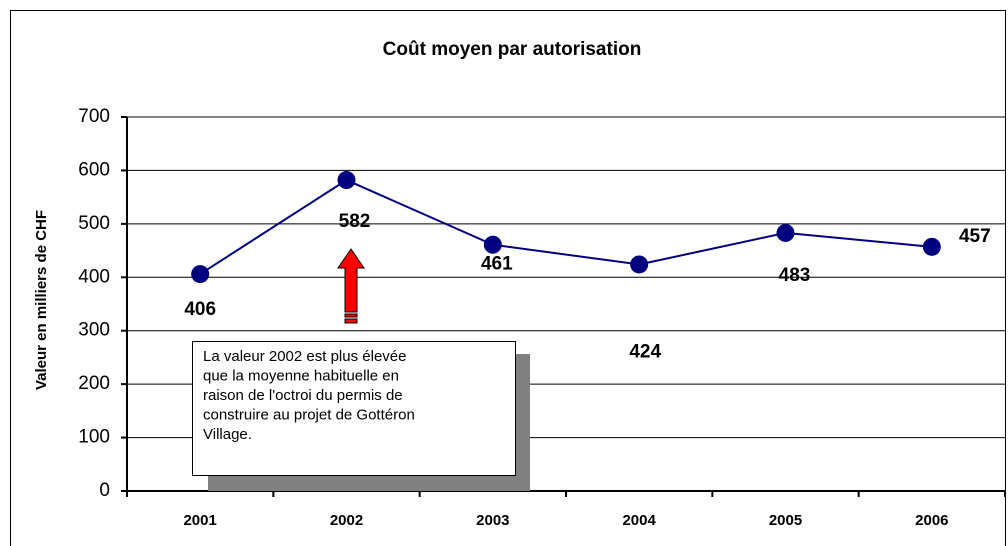 This screenshot has width=1008, height=546. Describe the element at coordinates (639, 520) in the screenshot. I see `x-tick-label: 2004` at that location.